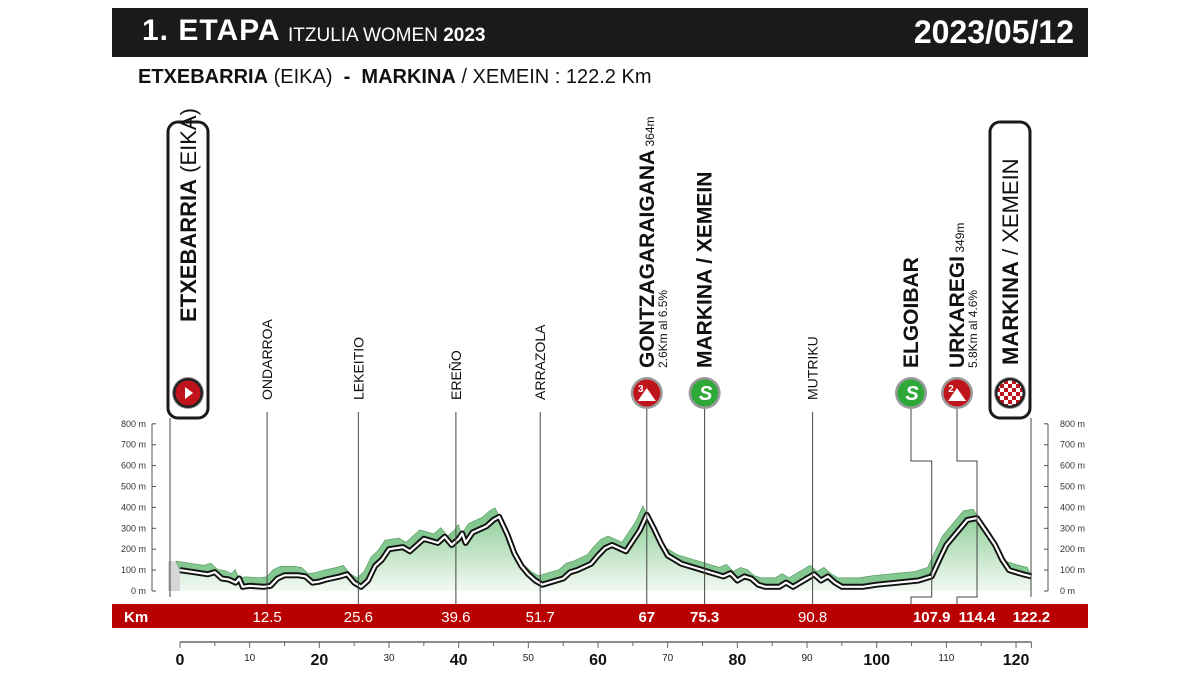 The image size is (1200, 675). What do you see at coordinates (704, 617) in the screenshot?
I see `km-marker-label: 75.3` at bounding box center [704, 617].